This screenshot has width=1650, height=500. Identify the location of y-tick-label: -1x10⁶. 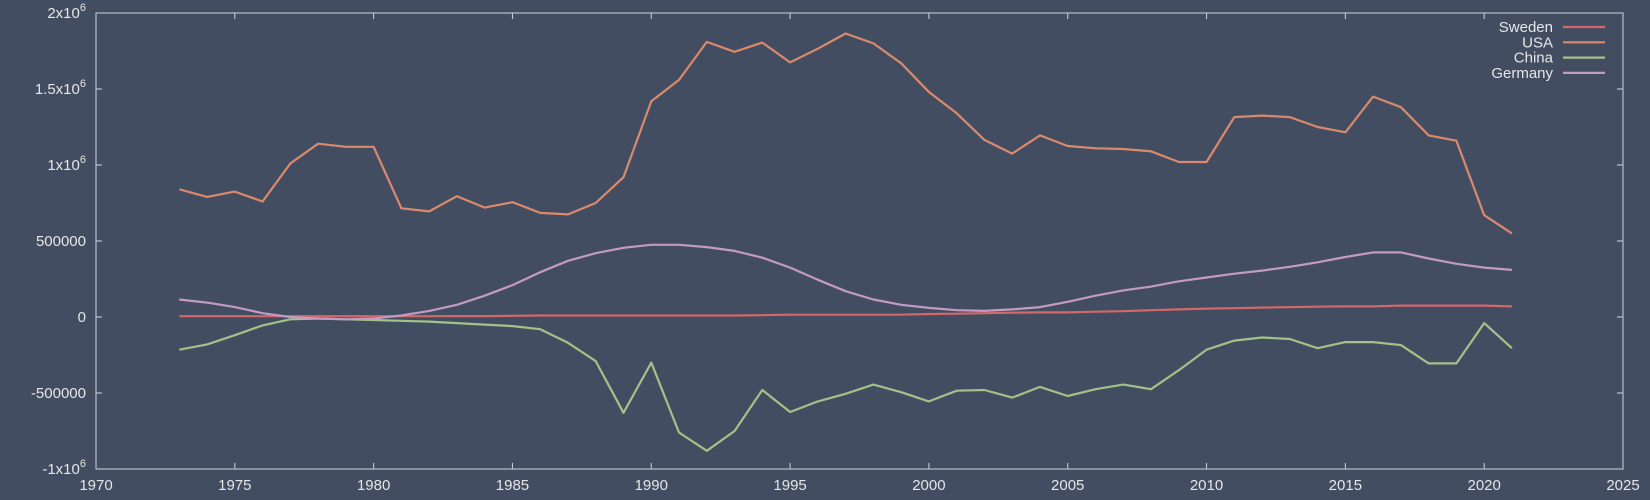
(64, 468).